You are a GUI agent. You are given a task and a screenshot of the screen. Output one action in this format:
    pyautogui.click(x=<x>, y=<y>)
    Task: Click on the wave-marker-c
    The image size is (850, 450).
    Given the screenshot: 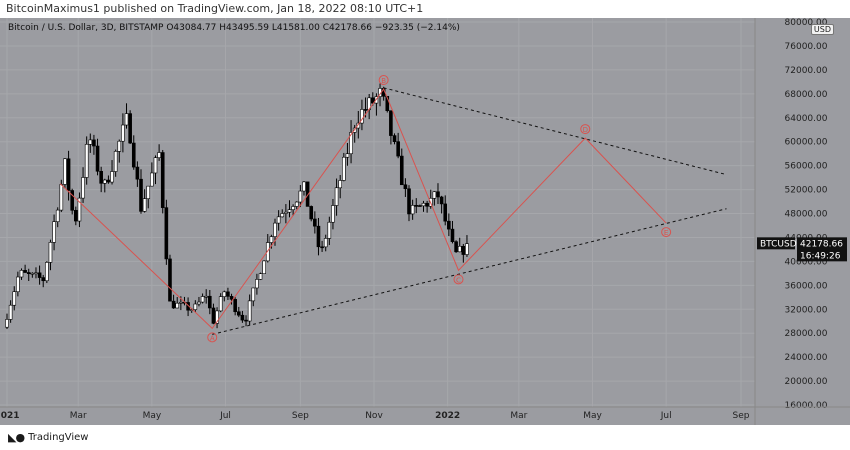 What is the action you would take?
    pyautogui.click(x=458, y=279)
    